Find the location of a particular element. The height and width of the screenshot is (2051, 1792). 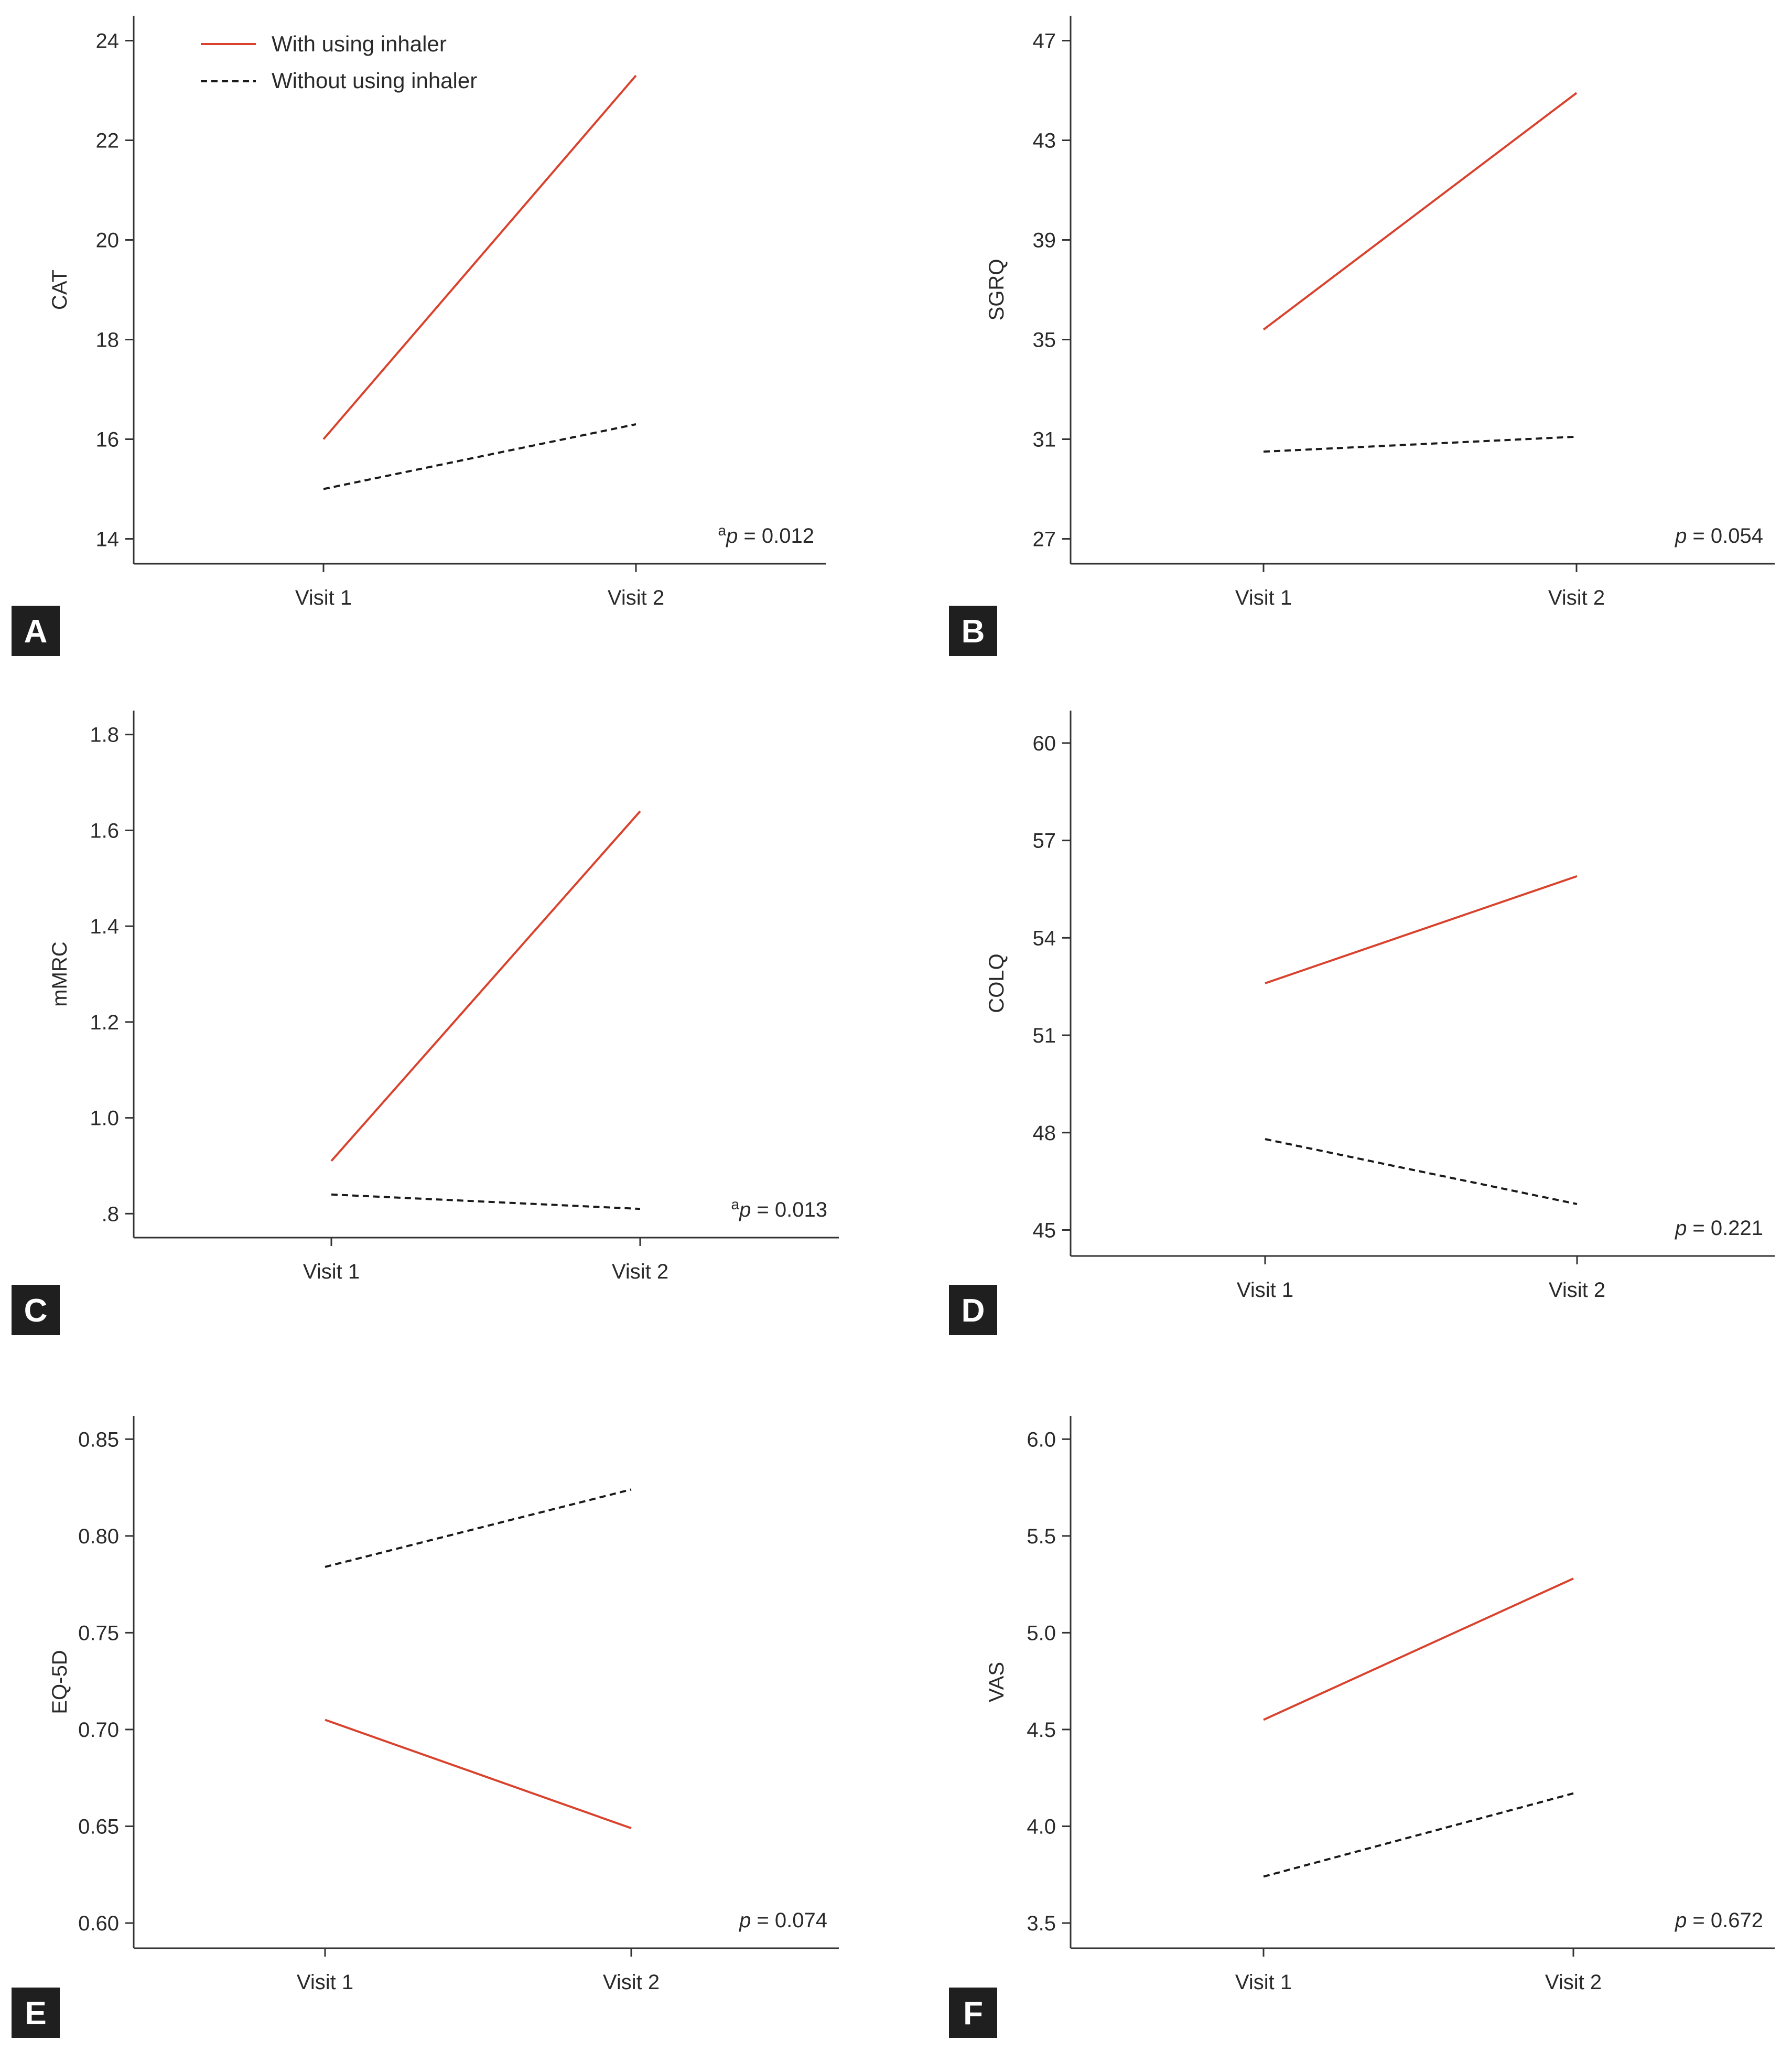

y-tick-label-e: 0.80 is located at coordinates (98, 1536).